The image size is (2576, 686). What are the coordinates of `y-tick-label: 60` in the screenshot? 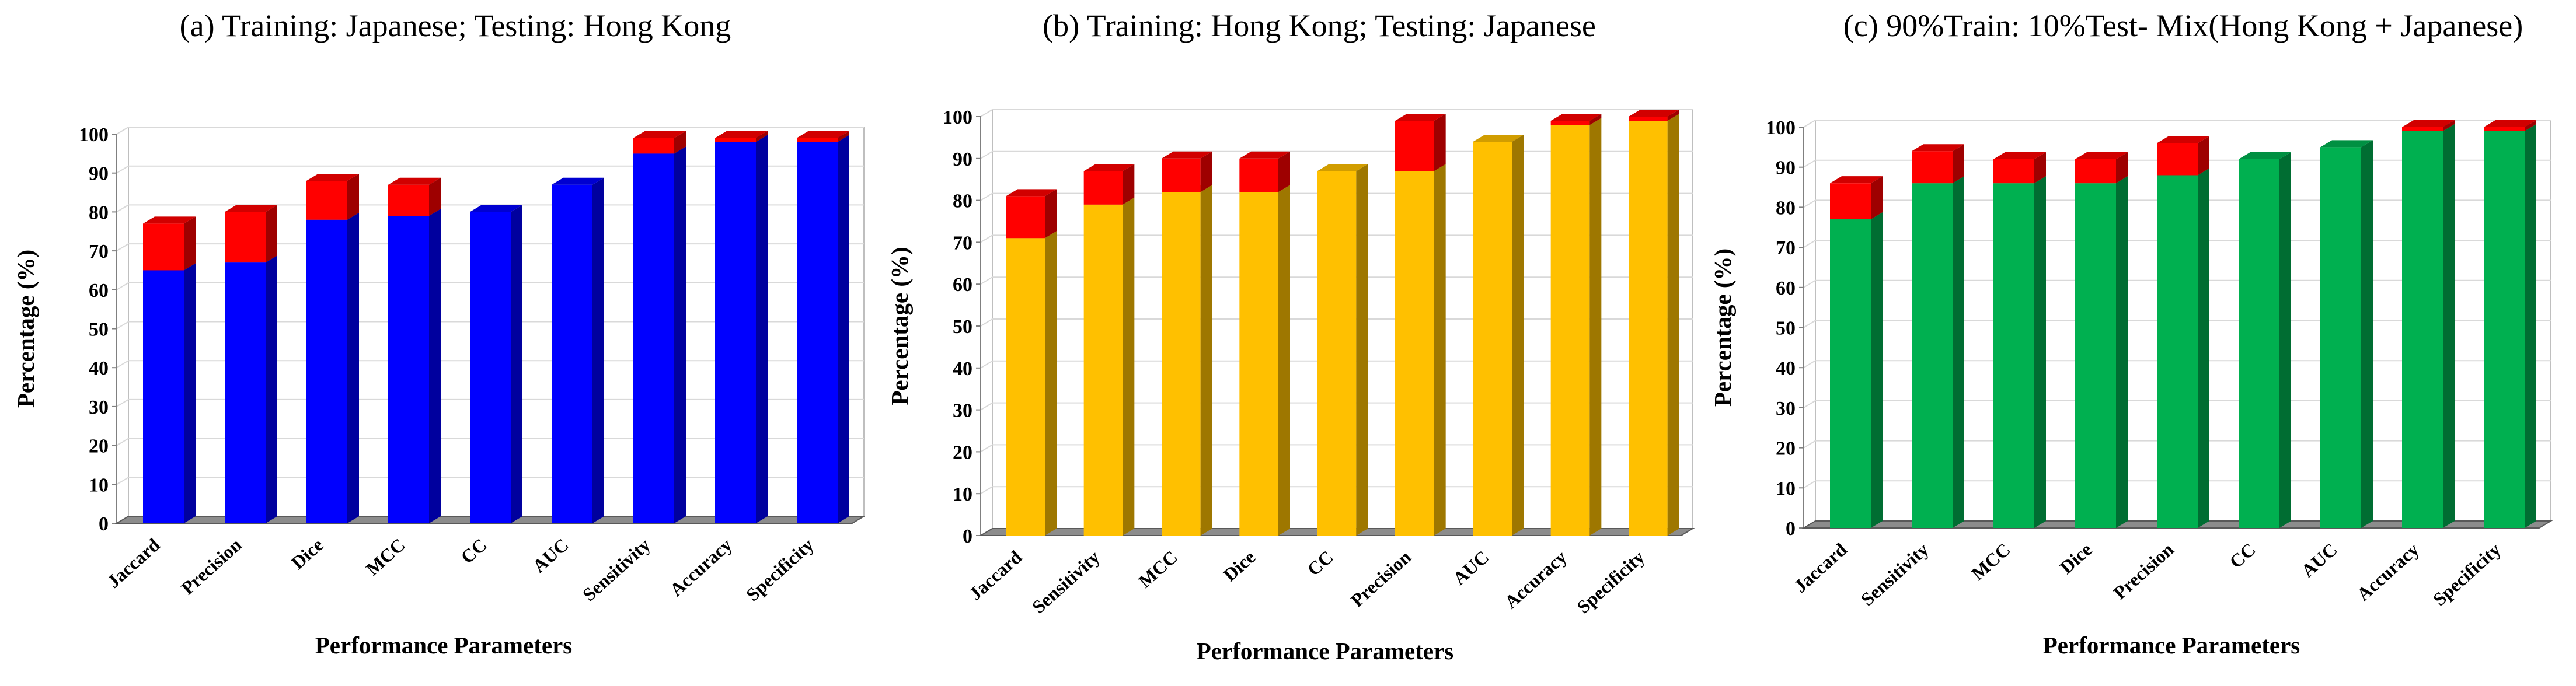 It's located at (99, 291).